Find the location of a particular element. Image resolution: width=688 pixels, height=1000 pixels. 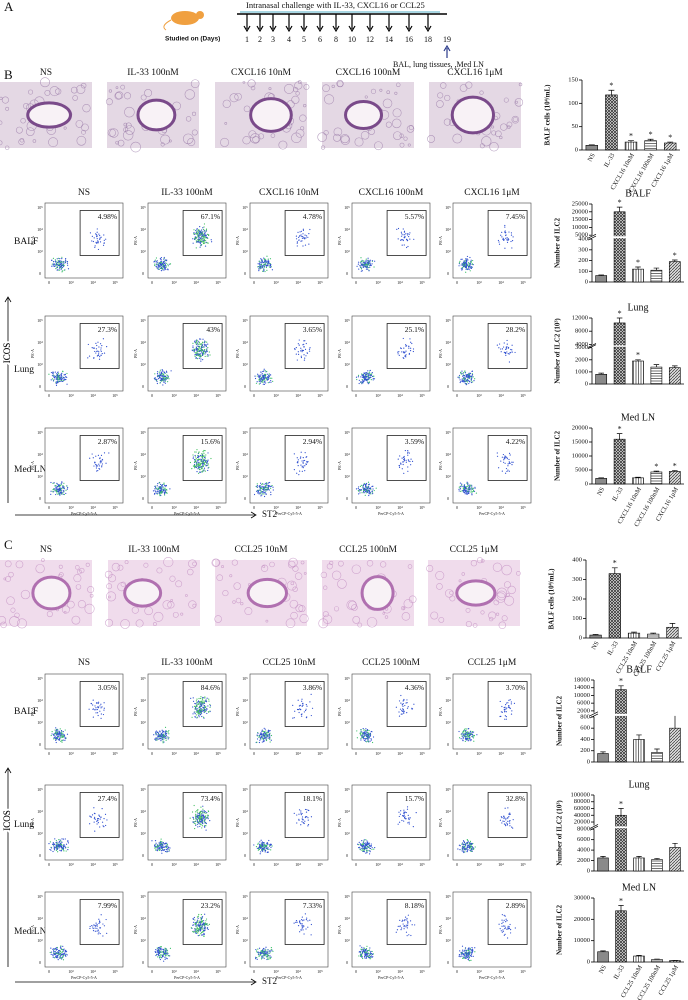

airway is located at coordinates (143, 593).